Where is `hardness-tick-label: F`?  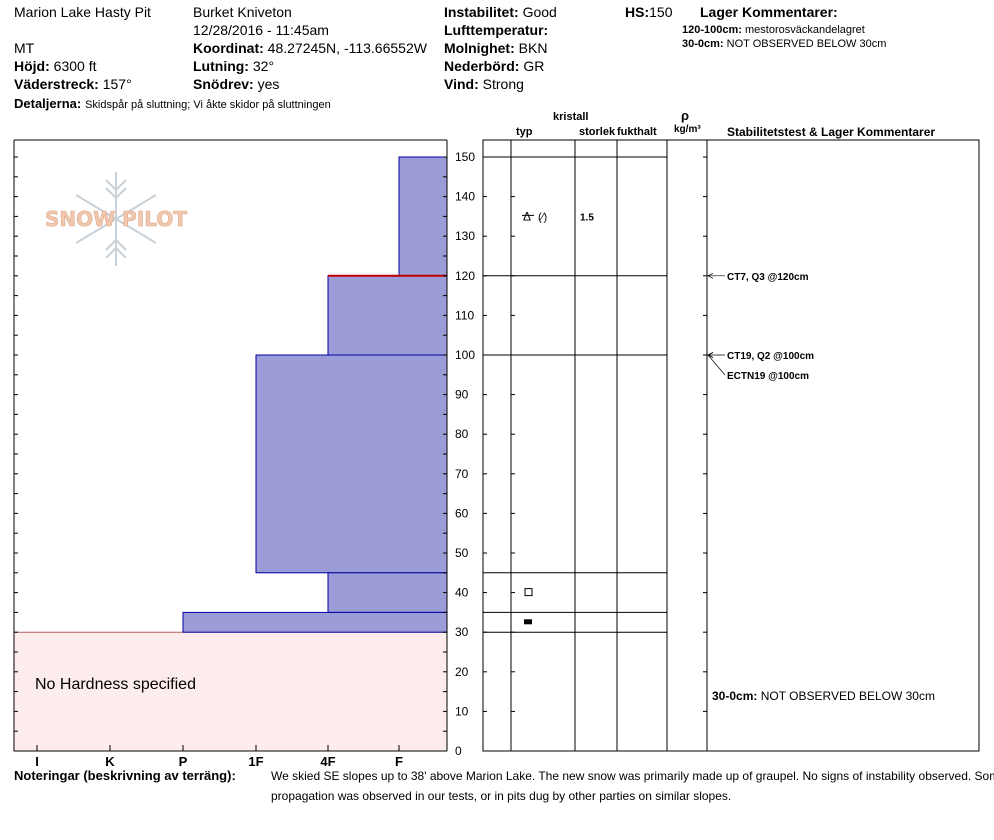 hardness-tick-label: F is located at coordinates (399, 761).